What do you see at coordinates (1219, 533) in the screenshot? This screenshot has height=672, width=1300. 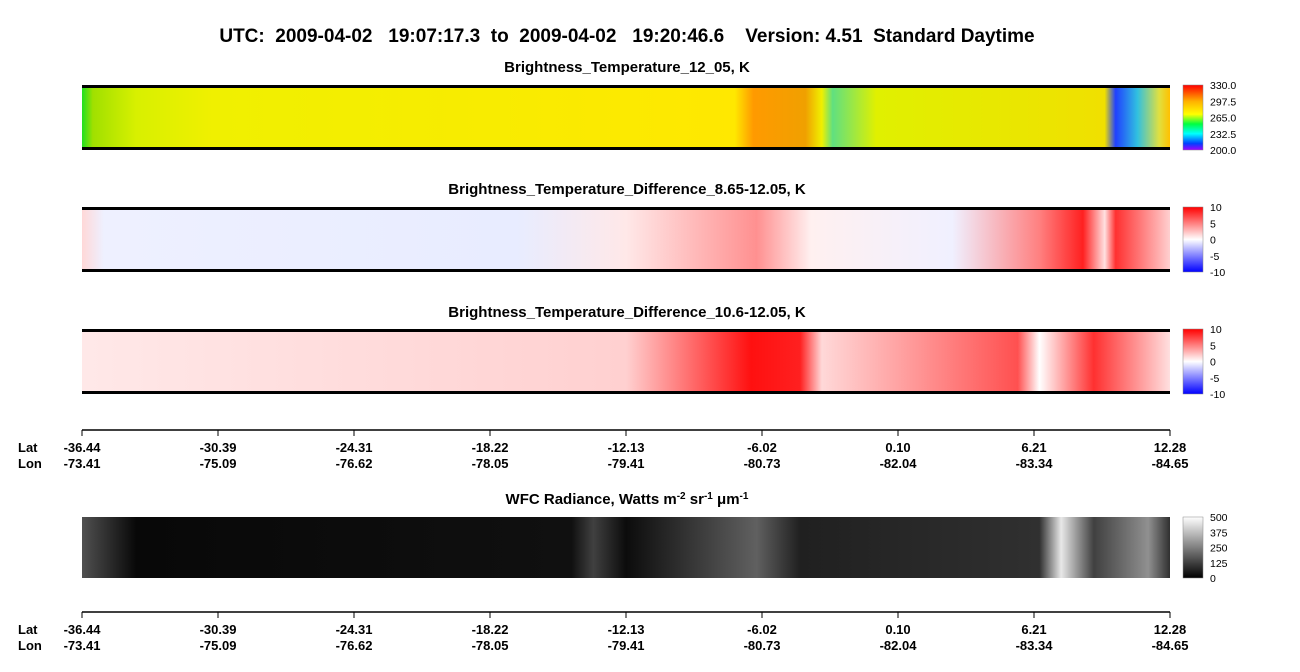 I see `colorbar-label: 375` at bounding box center [1219, 533].